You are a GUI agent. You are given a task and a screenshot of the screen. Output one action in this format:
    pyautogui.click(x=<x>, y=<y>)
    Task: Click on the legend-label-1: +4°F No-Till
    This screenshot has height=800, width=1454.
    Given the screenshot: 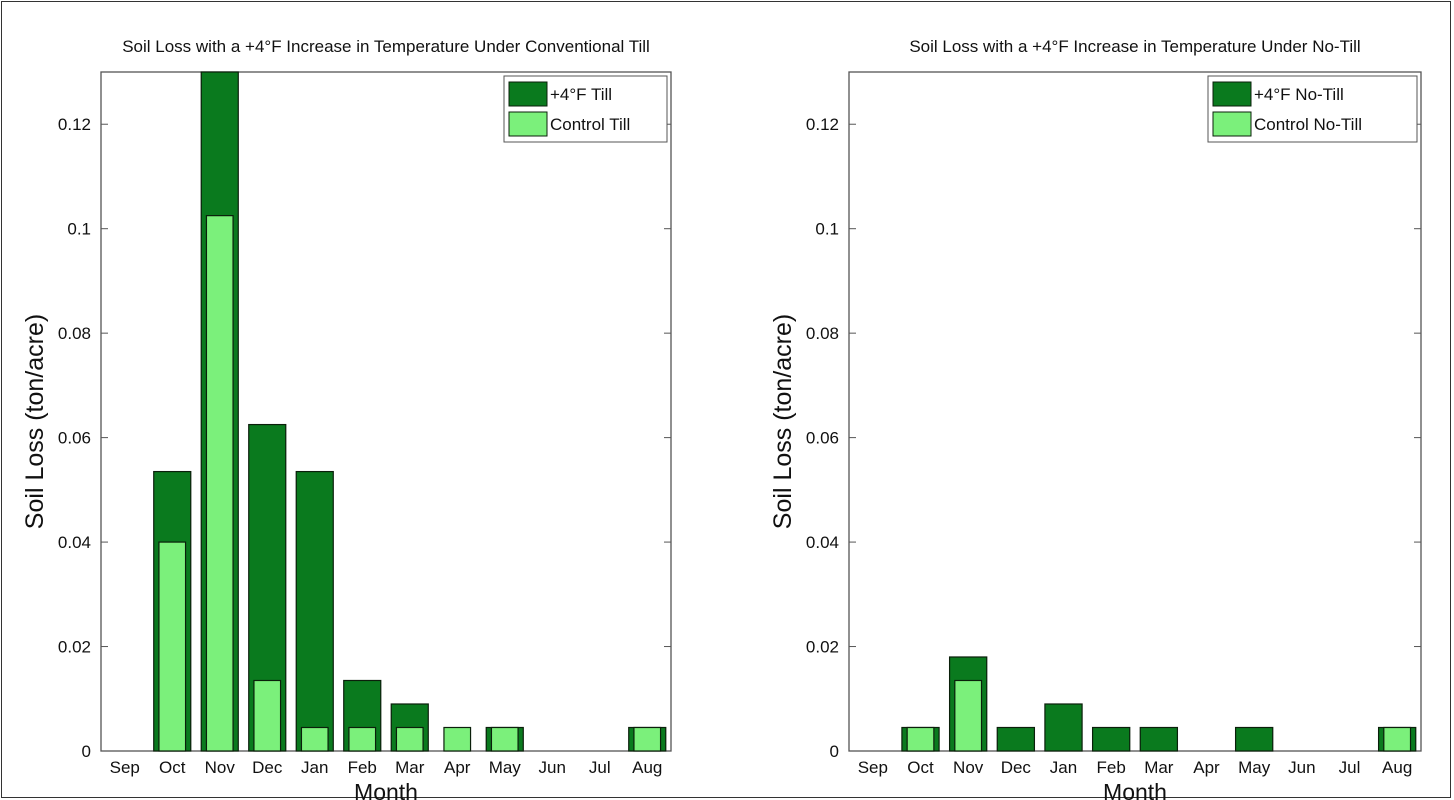 What is the action you would take?
    pyautogui.click(x=1299, y=94)
    